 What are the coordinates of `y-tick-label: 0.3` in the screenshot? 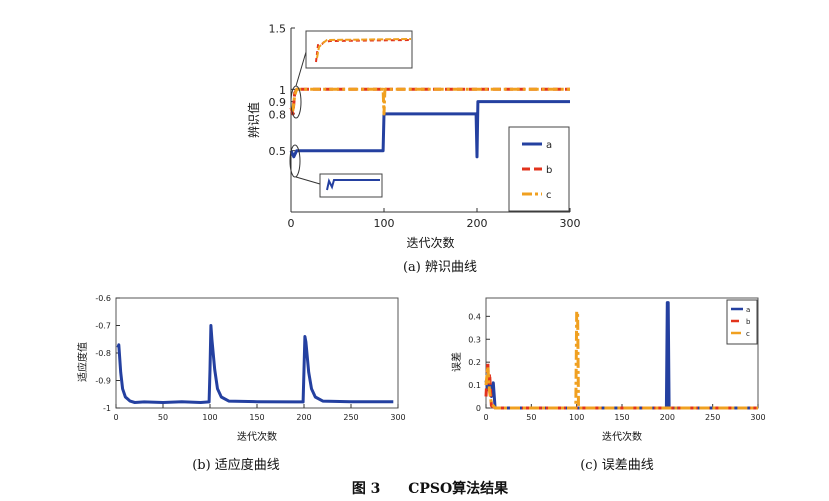 It's located at (474, 339).